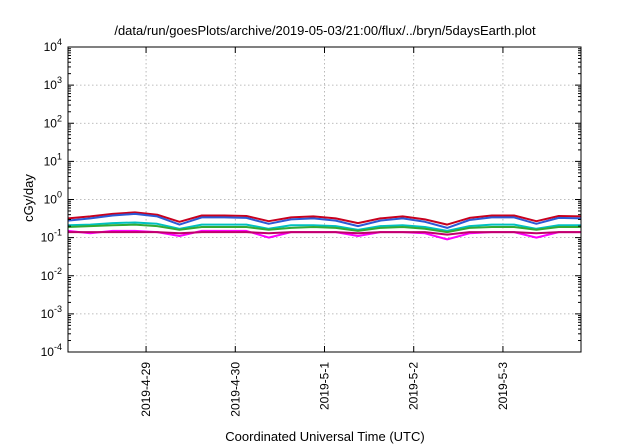 The height and width of the screenshot is (448, 640). I want to click on y-tick-label: 10⁻⁴, so click(51, 350).